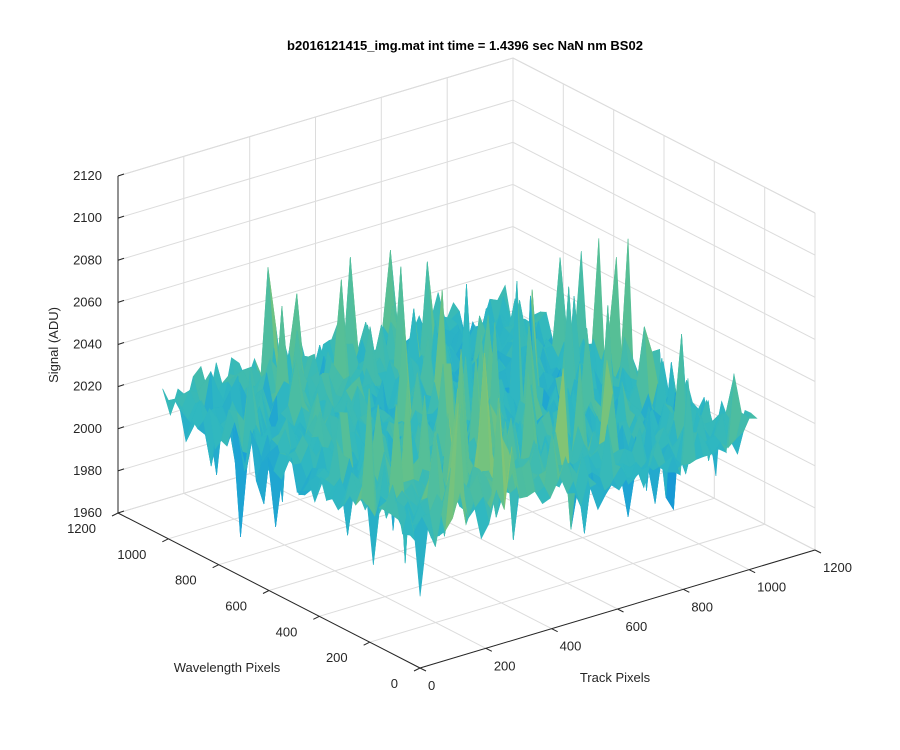 The image size is (900, 750). Describe the element at coordinates (87, 259) in the screenshot. I see `z-tick-label: 2080` at that location.